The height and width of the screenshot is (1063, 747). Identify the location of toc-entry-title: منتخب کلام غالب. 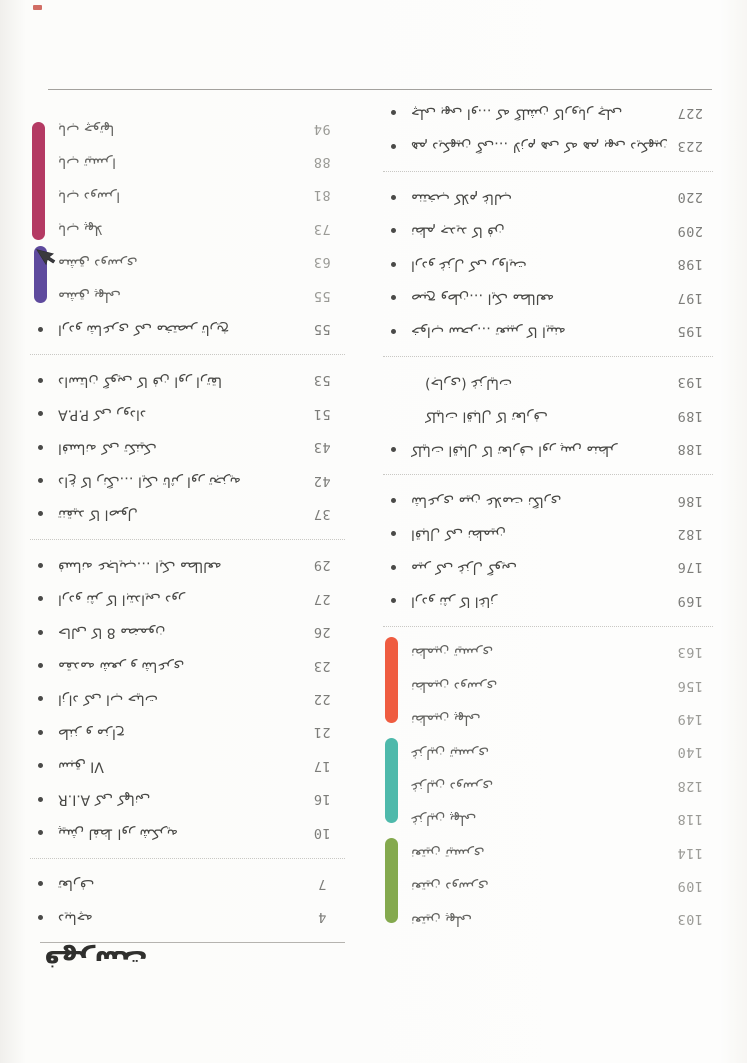
(461, 198).